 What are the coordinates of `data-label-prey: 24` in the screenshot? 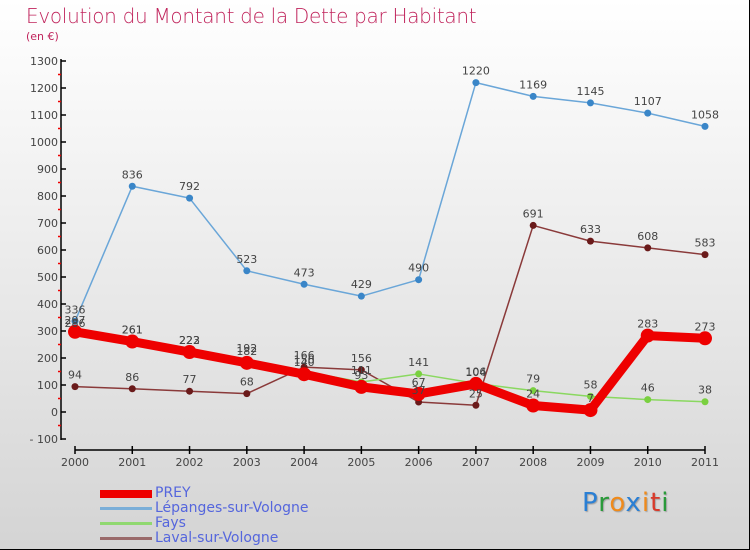 It's located at (533, 394).